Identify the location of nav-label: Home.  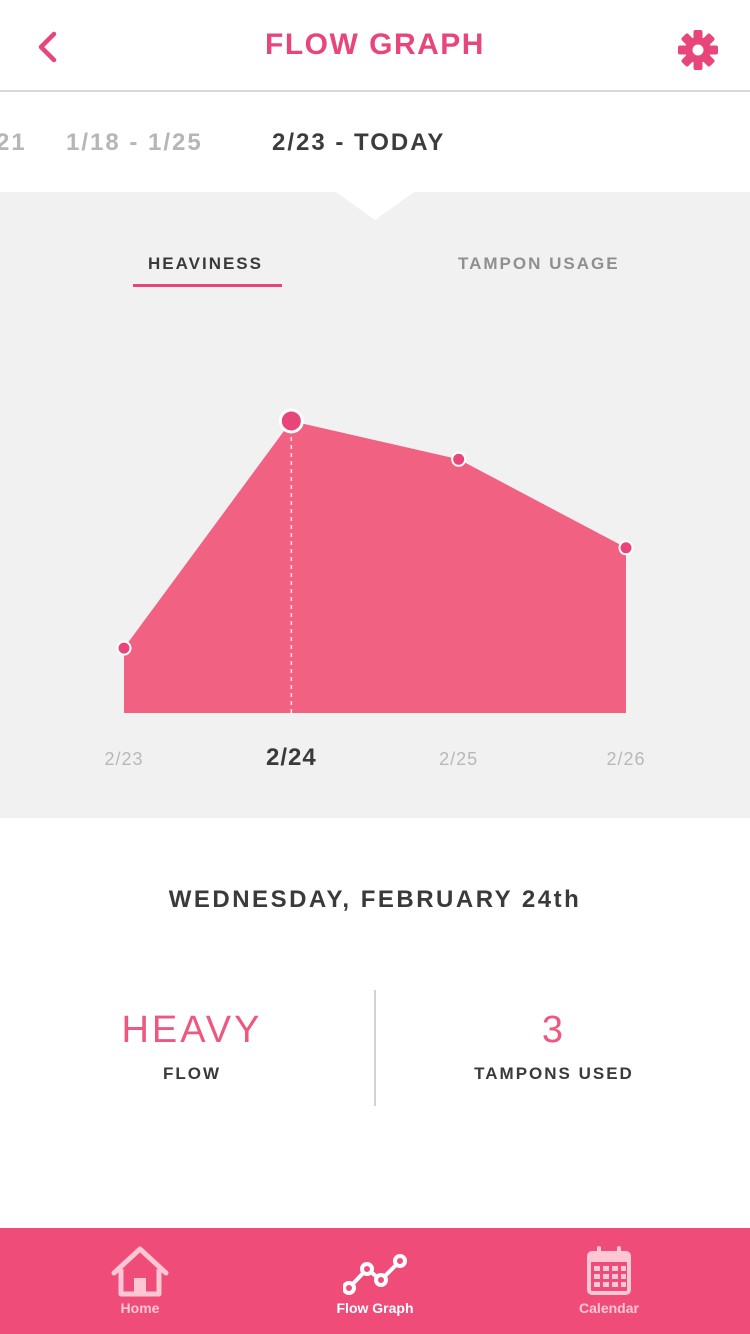
(140, 1308).